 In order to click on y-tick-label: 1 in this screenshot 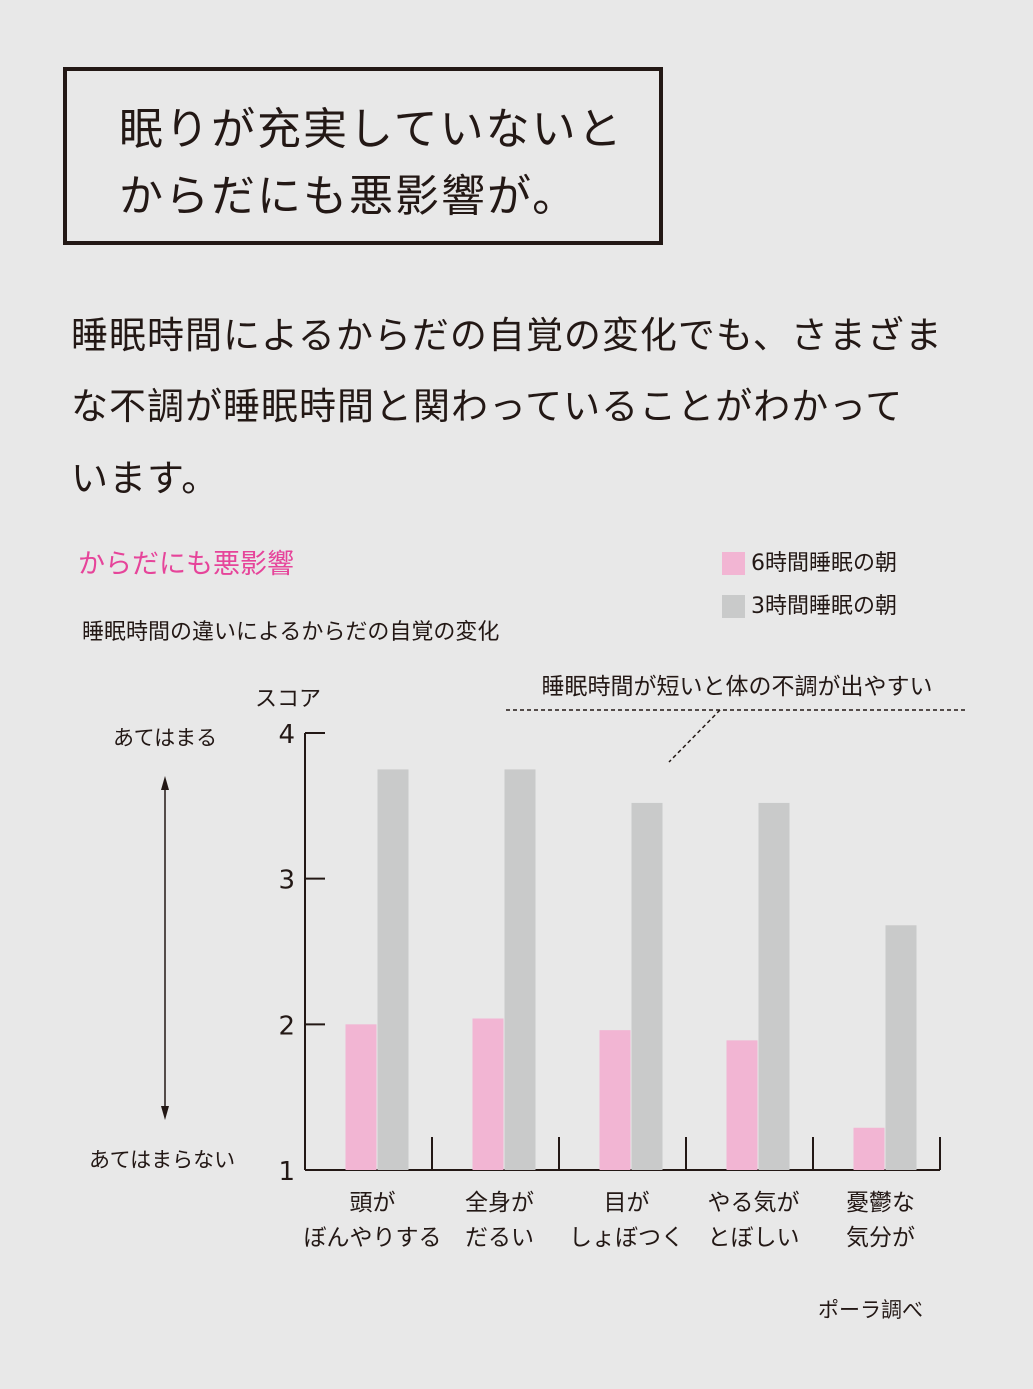, I will do `click(286, 1172)`.